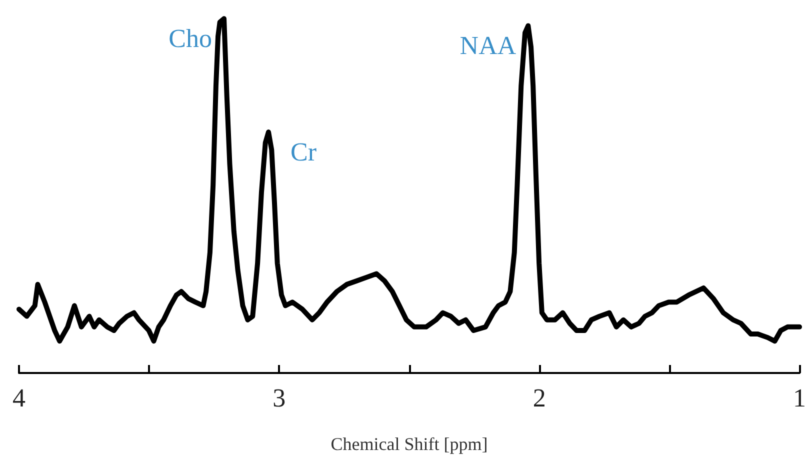  What do you see at coordinates (488, 45) in the screenshot?
I see `annotation: NAA` at bounding box center [488, 45].